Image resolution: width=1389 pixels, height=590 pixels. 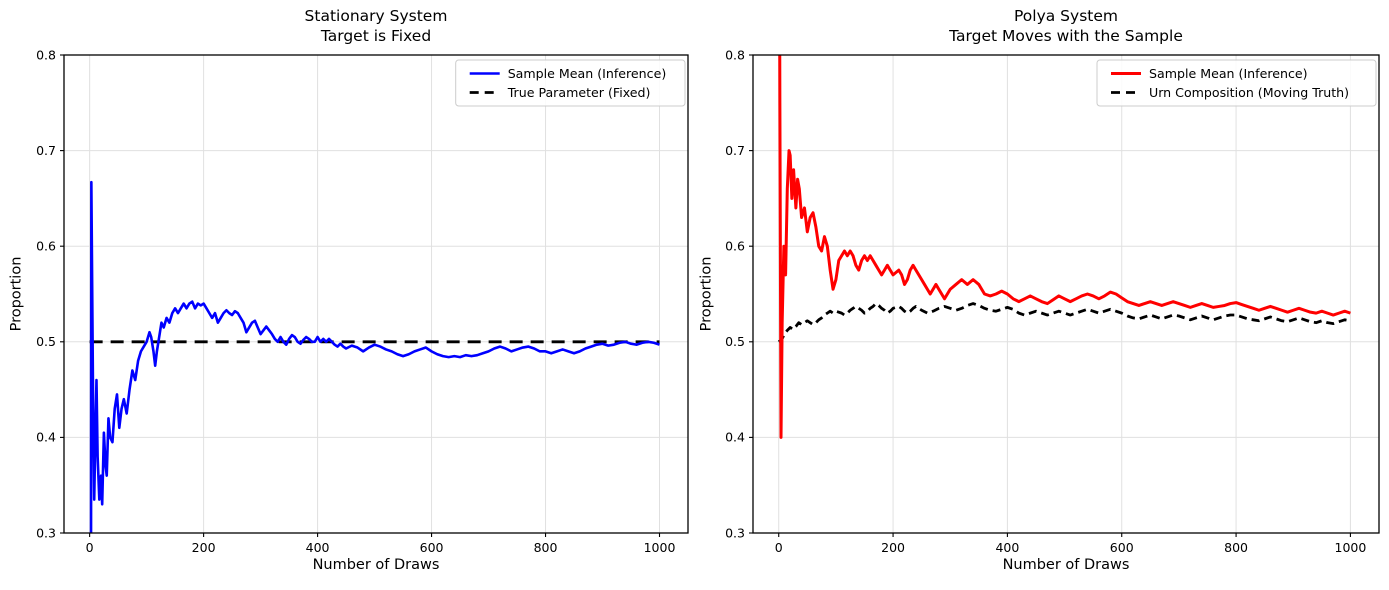 What do you see at coordinates (376, 16) in the screenshot?
I see `left-chart-title-line1: Stationary System` at bounding box center [376, 16].